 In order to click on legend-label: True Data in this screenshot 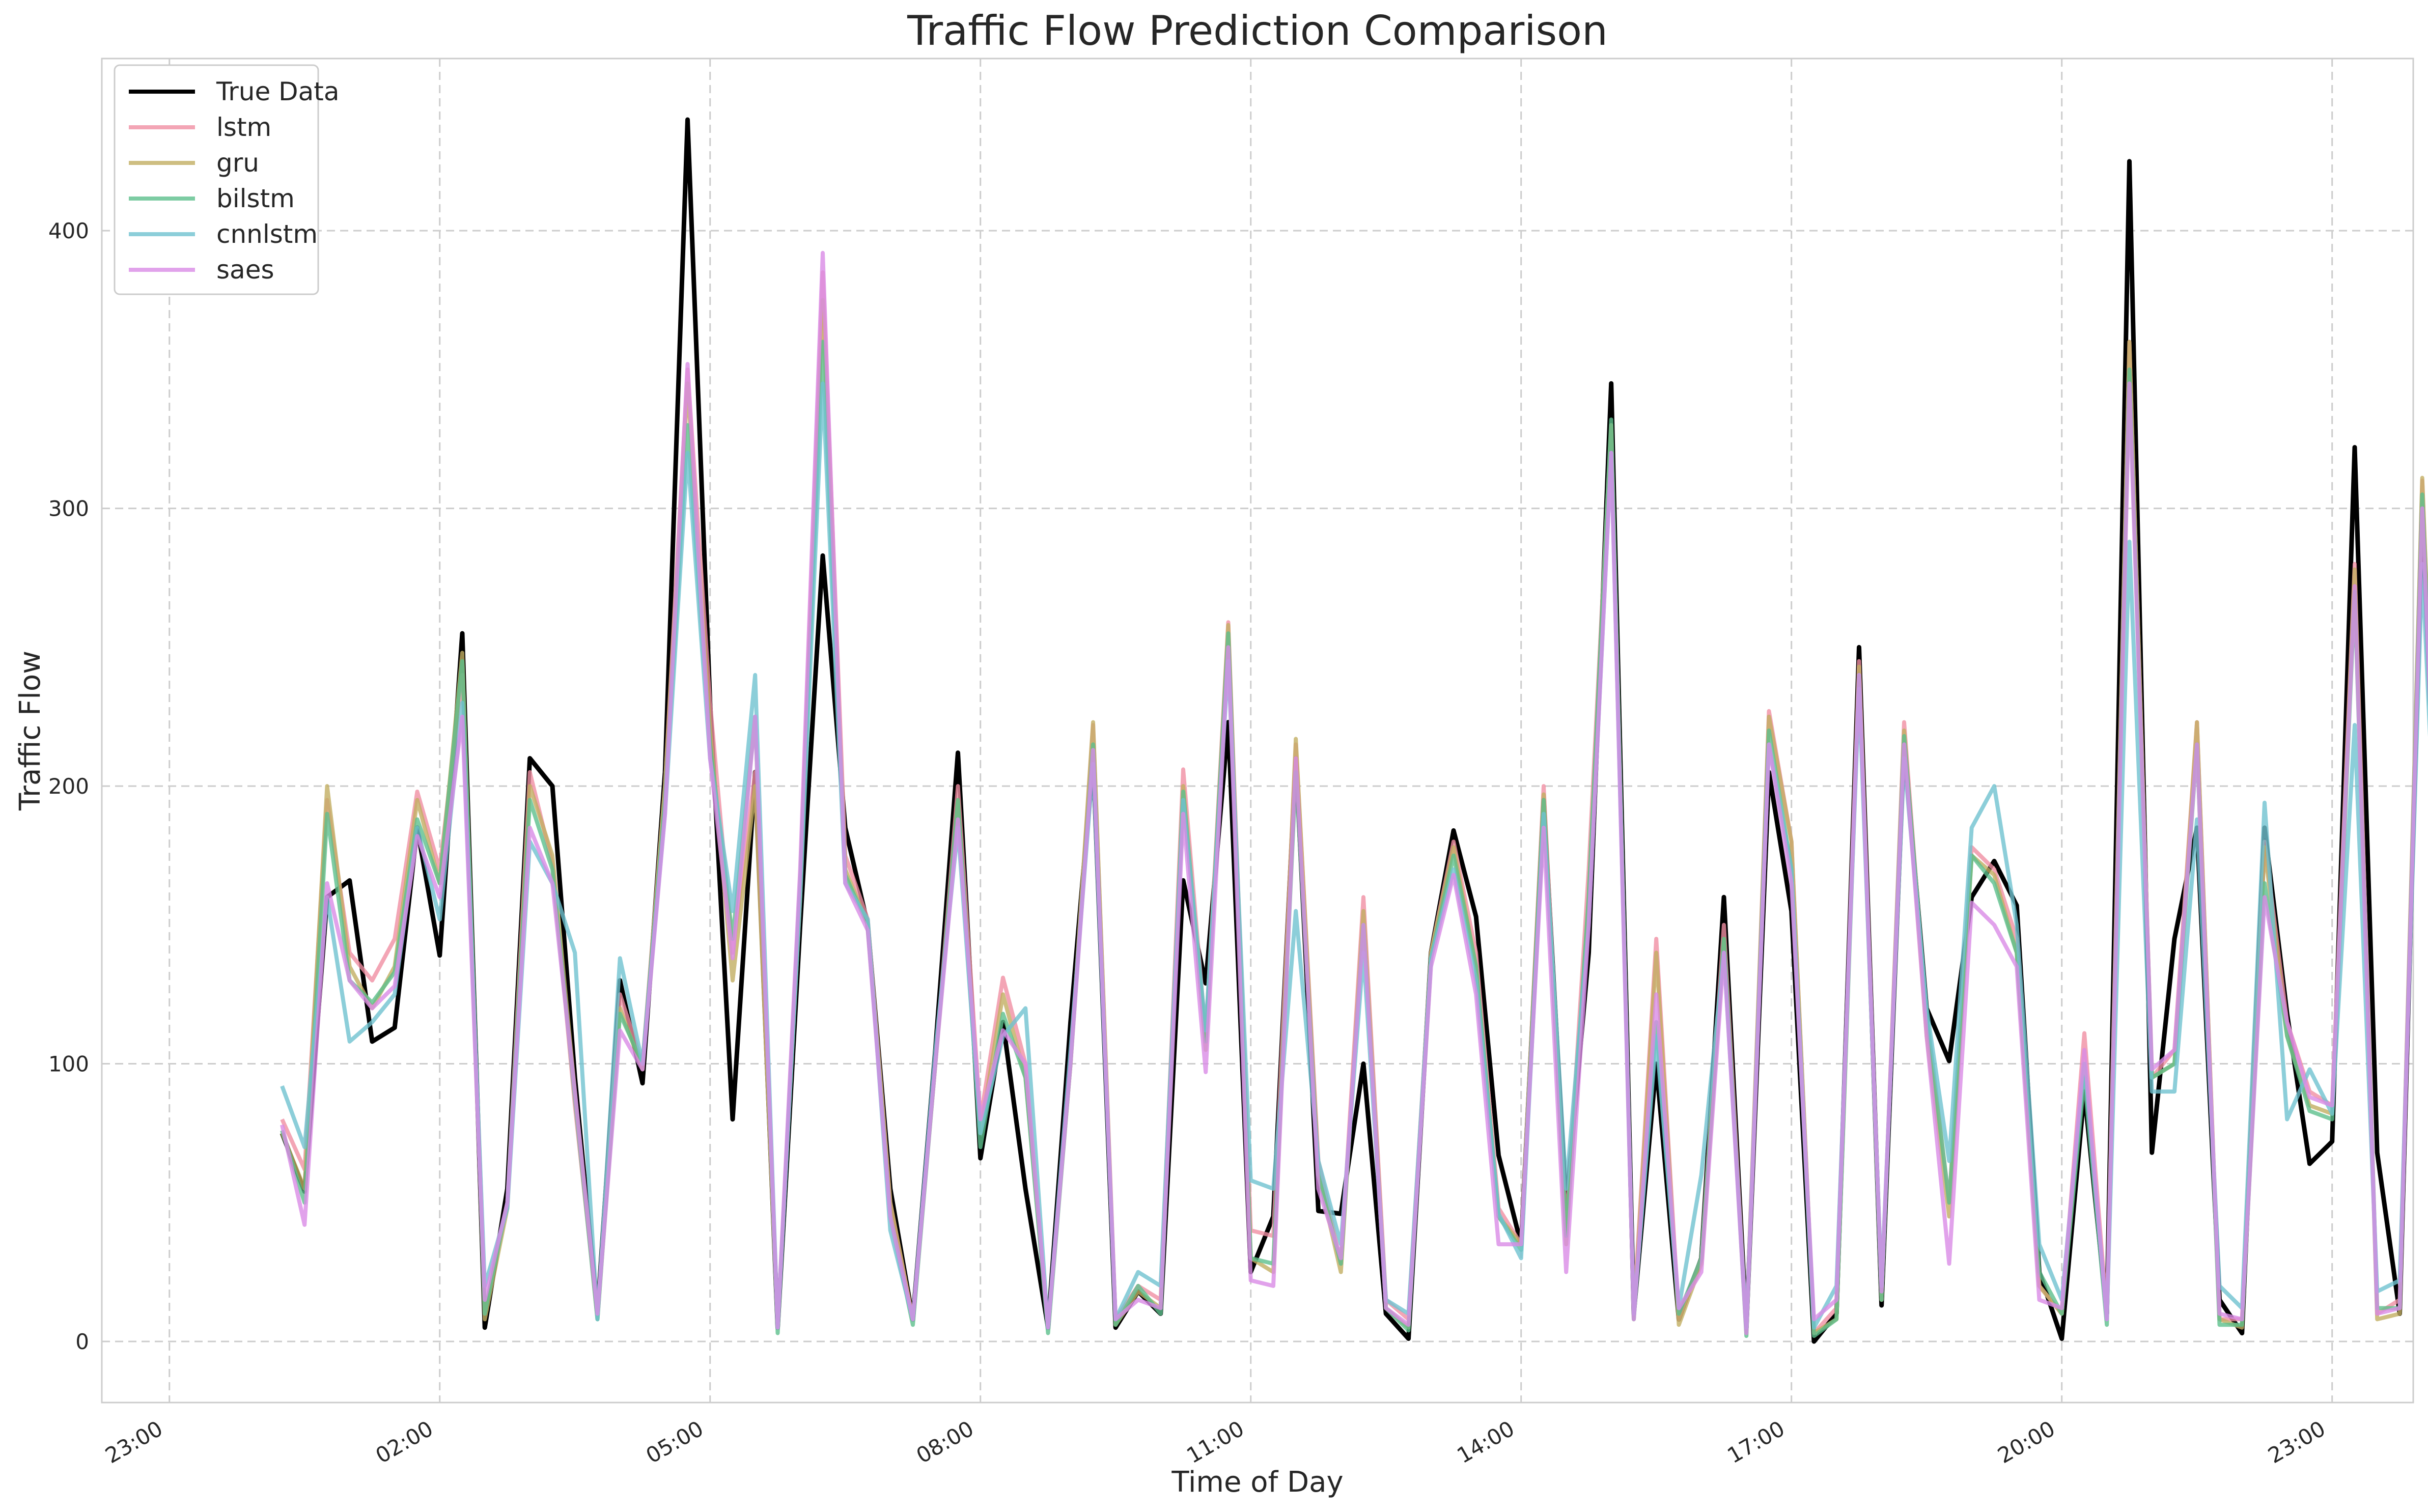, I will do `click(277, 91)`.